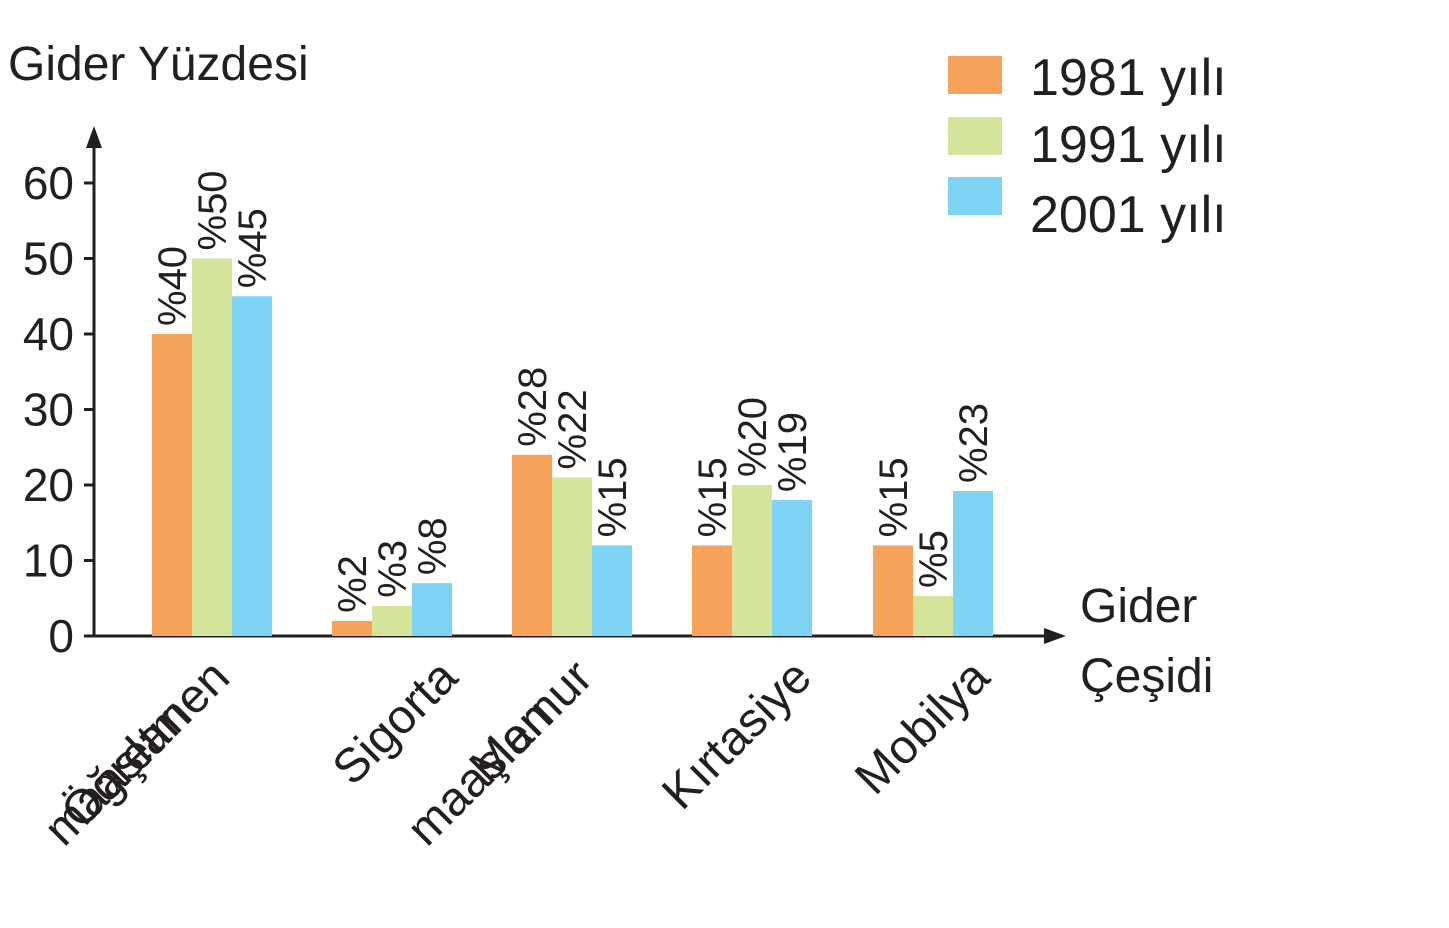 The height and width of the screenshot is (928, 1449). What do you see at coordinates (48, 485) in the screenshot?
I see `y-tick-label: 20` at bounding box center [48, 485].